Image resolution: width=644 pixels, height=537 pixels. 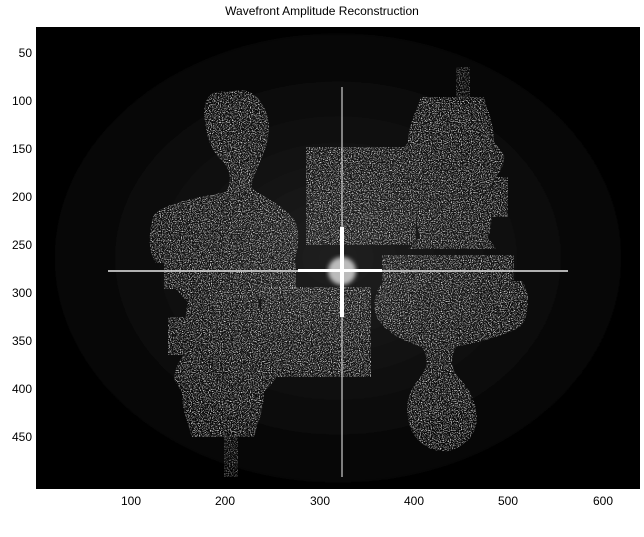 What do you see at coordinates (25, 53) in the screenshot?
I see `y-tick-label: 50` at bounding box center [25, 53].